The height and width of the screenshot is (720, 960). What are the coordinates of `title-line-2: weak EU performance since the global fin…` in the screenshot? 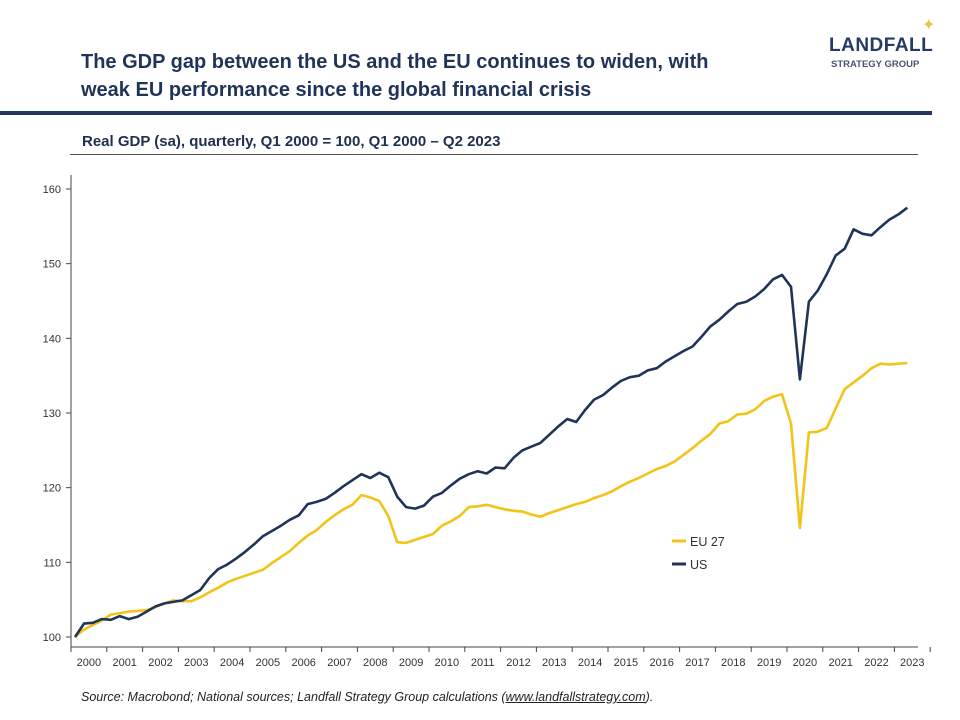 It's located at (336, 90).